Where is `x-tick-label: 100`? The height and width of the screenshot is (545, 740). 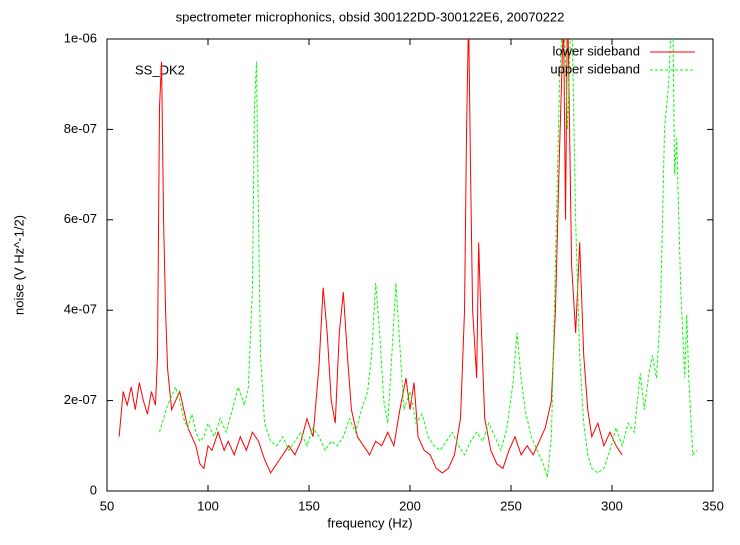
x-tick-label: 100 is located at coordinates (208, 505).